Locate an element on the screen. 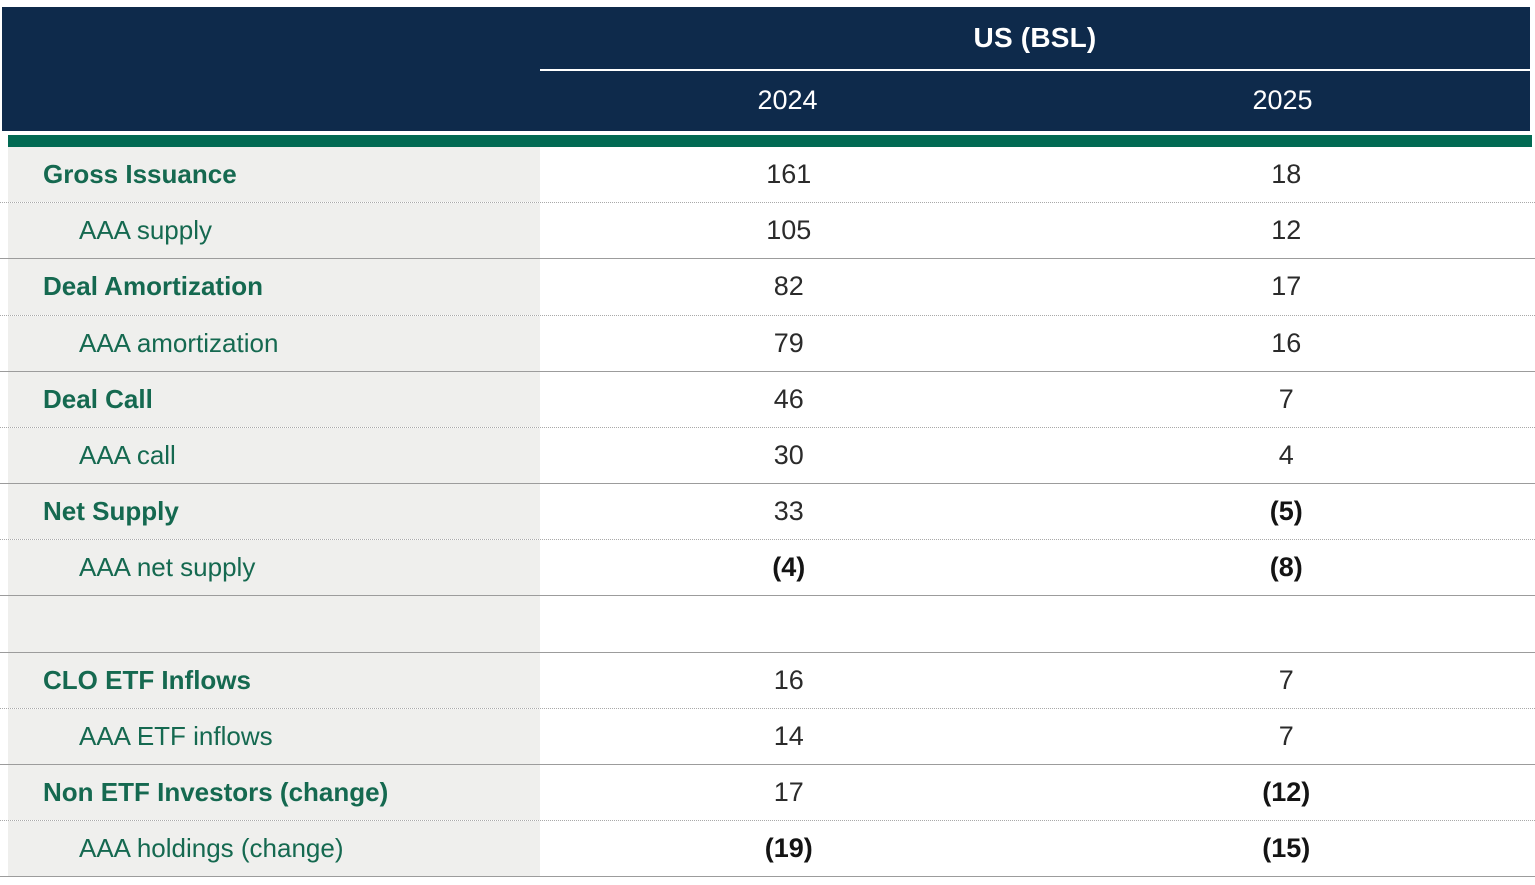 This screenshot has width=1535, height=885. table-row: AAA net supply (4) (8) is located at coordinates (767, 568).